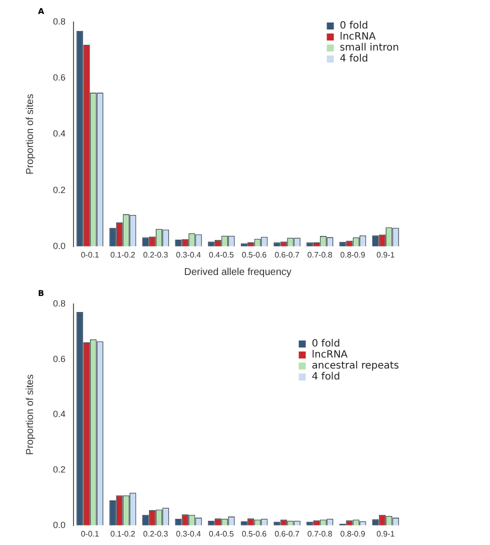 This screenshot has height=545, width=490. Describe the element at coordinates (370, 48) in the screenshot. I see `legend-label: small intron` at that location.